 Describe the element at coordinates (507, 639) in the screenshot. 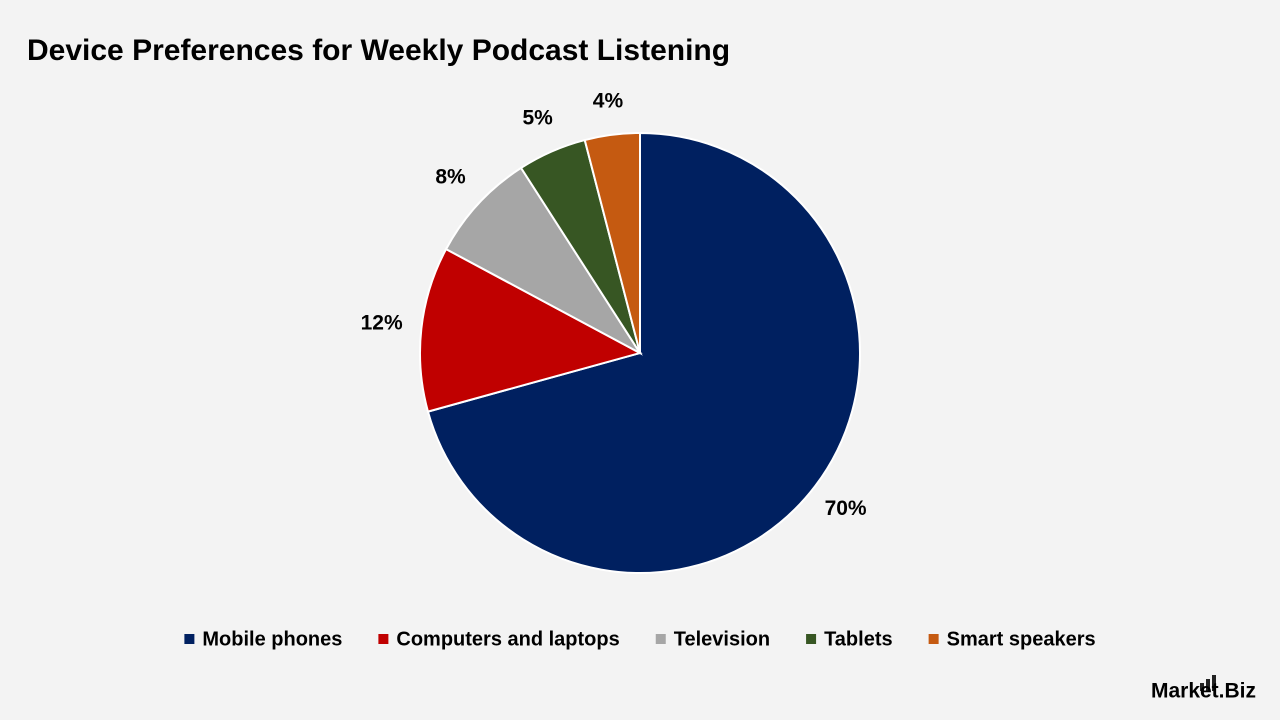

I see `legend-label: Computers and laptops` at that location.